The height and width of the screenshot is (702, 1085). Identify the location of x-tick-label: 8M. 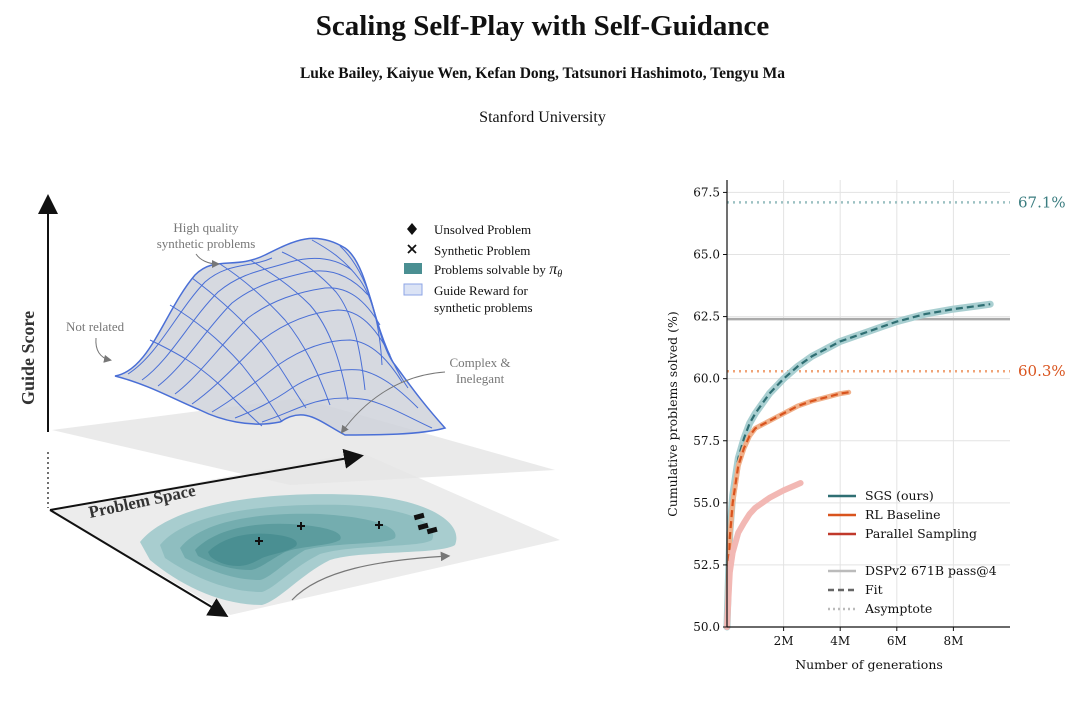
(953, 641).